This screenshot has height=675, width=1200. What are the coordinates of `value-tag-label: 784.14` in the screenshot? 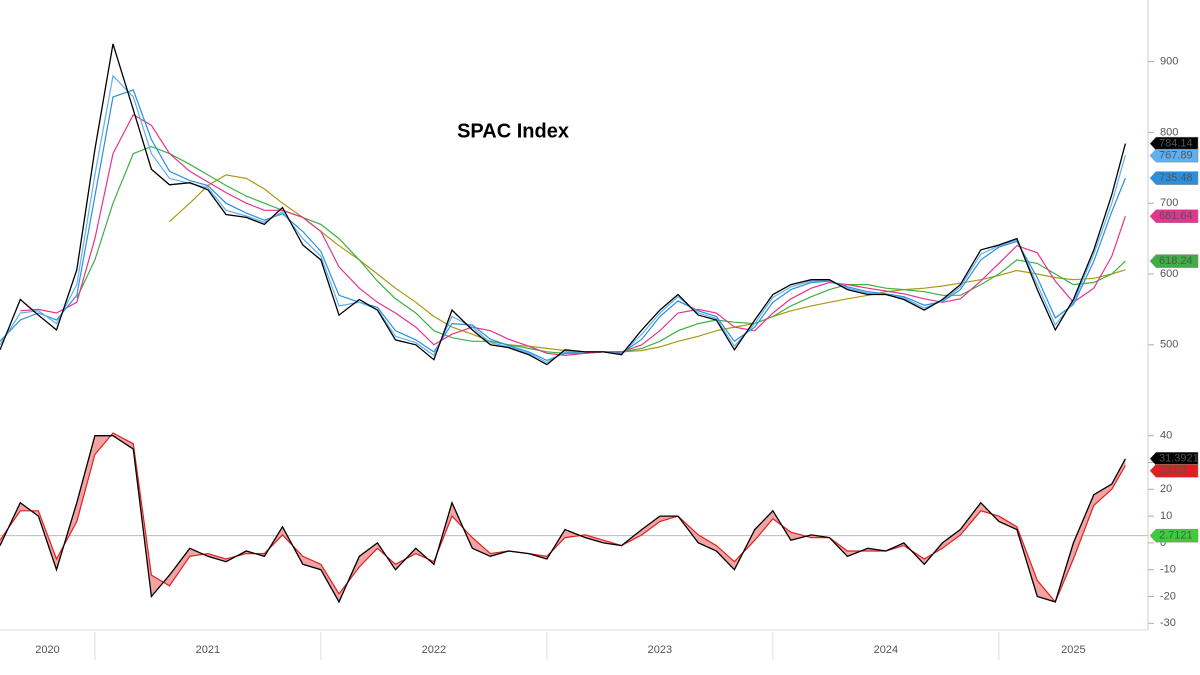 It's located at (1176, 144).